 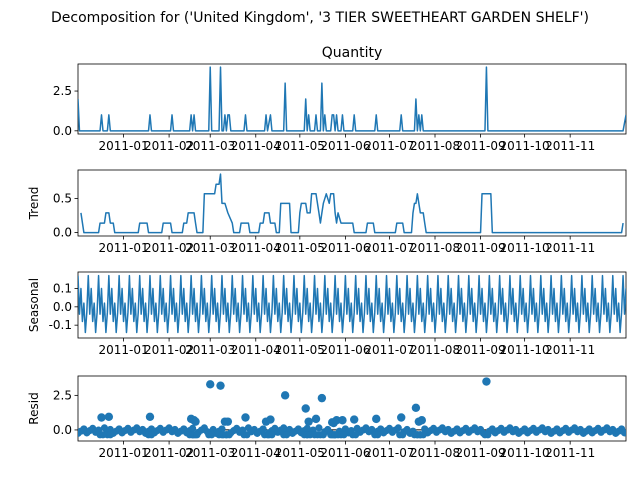 What do you see at coordinates (62, 199) in the screenshot?
I see `y-tick-label: 0.5` at bounding box center [62, 199].